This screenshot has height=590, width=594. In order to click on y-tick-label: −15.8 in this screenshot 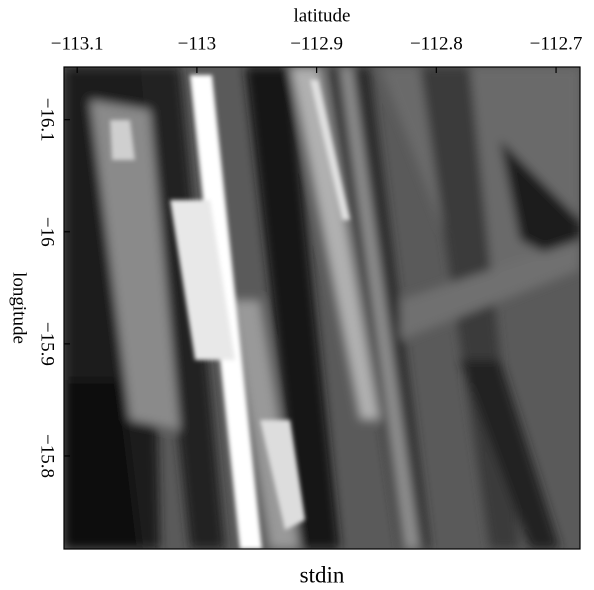, I will do `click(47, 456)`.